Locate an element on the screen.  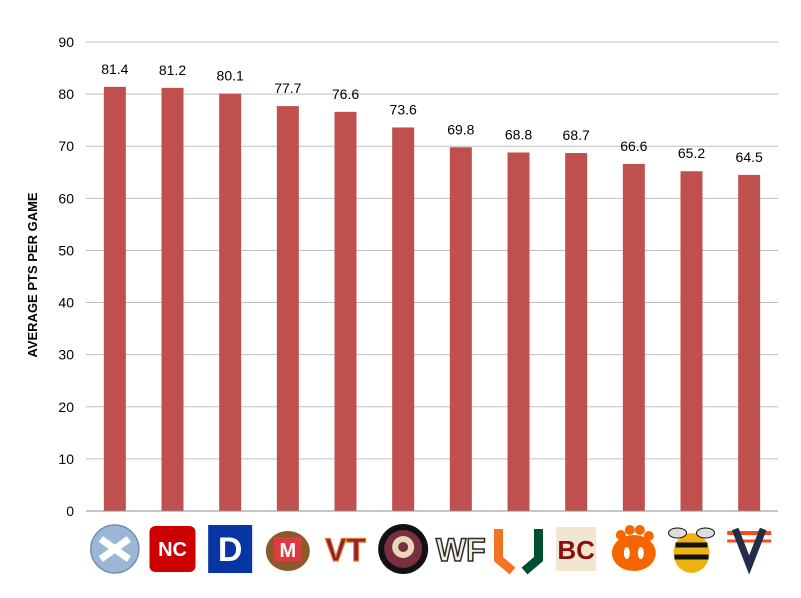
data-label: 76.6 is located at coordinates (345, 94).